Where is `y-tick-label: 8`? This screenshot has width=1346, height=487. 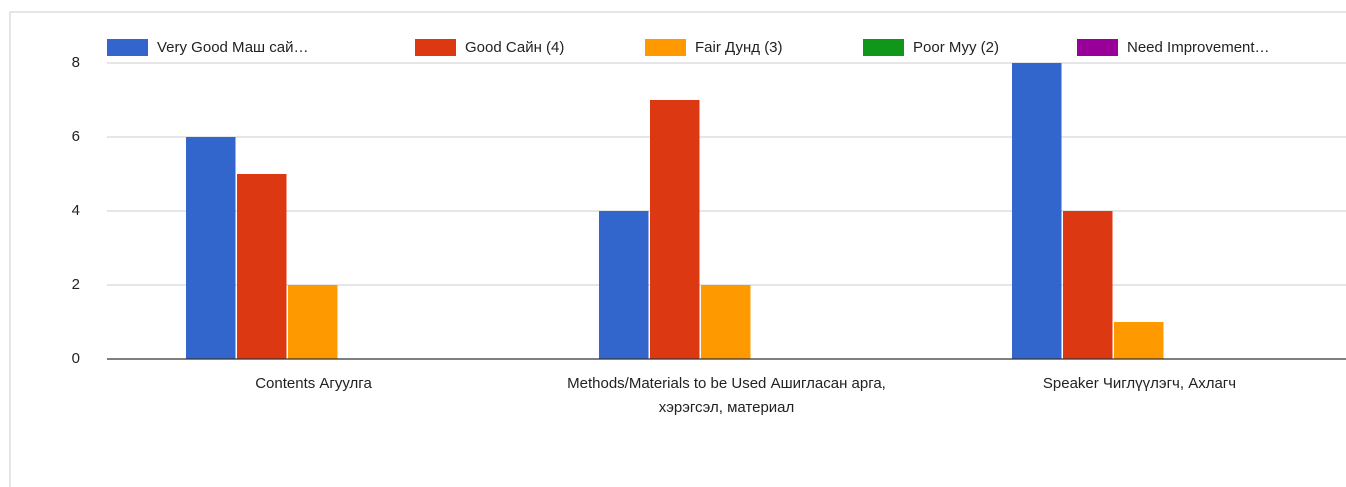 y-tick-label: 8 is located at coordinates (76, 62).